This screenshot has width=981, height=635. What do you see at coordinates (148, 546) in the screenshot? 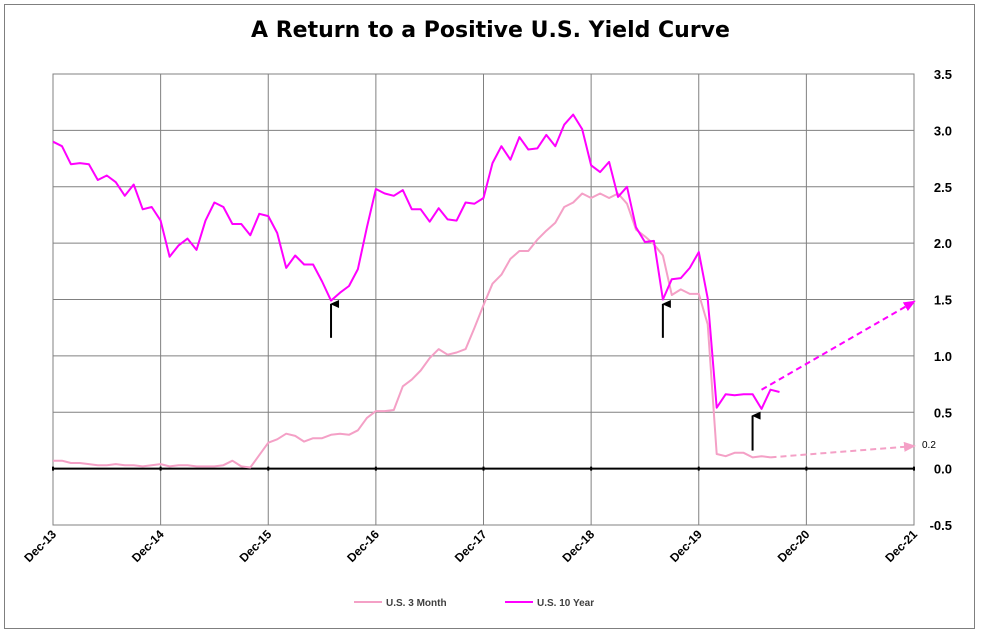
I see `x-tick-label: Dec-14` at bounding box center [148, 546].